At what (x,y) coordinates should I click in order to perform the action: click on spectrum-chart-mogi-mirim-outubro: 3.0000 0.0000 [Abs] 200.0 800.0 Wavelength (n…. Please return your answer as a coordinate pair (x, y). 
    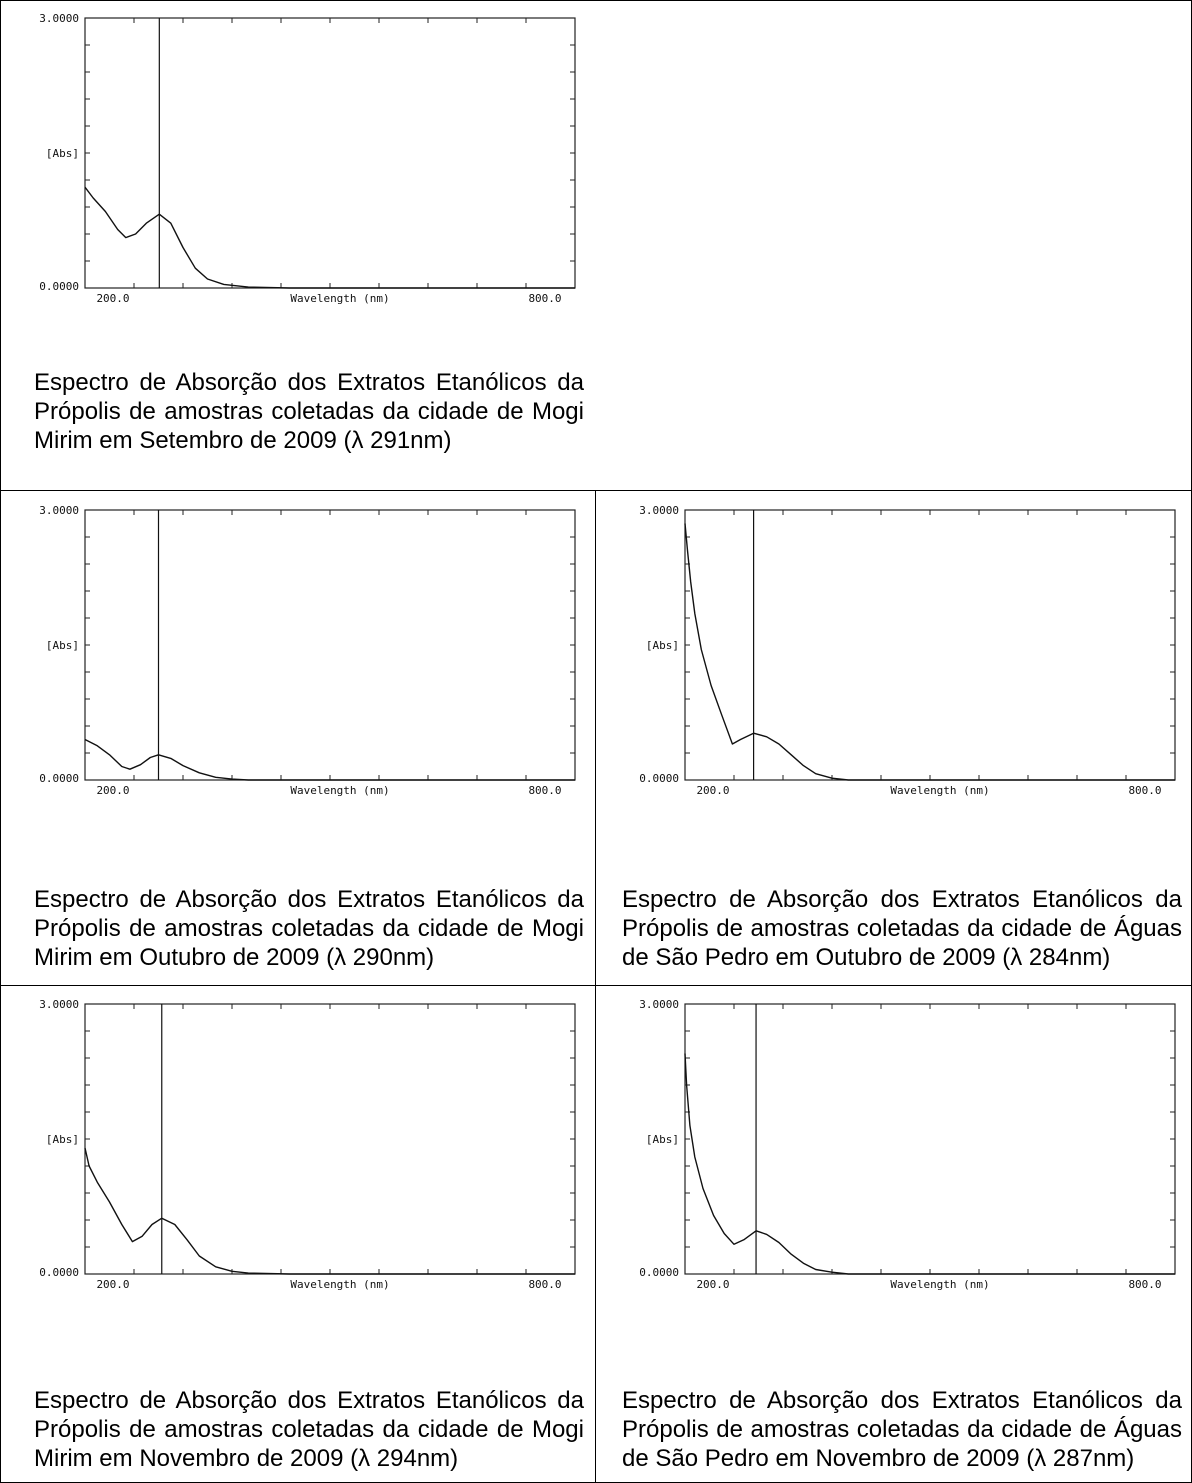
    Looking at the image, I should click on (297, 655).